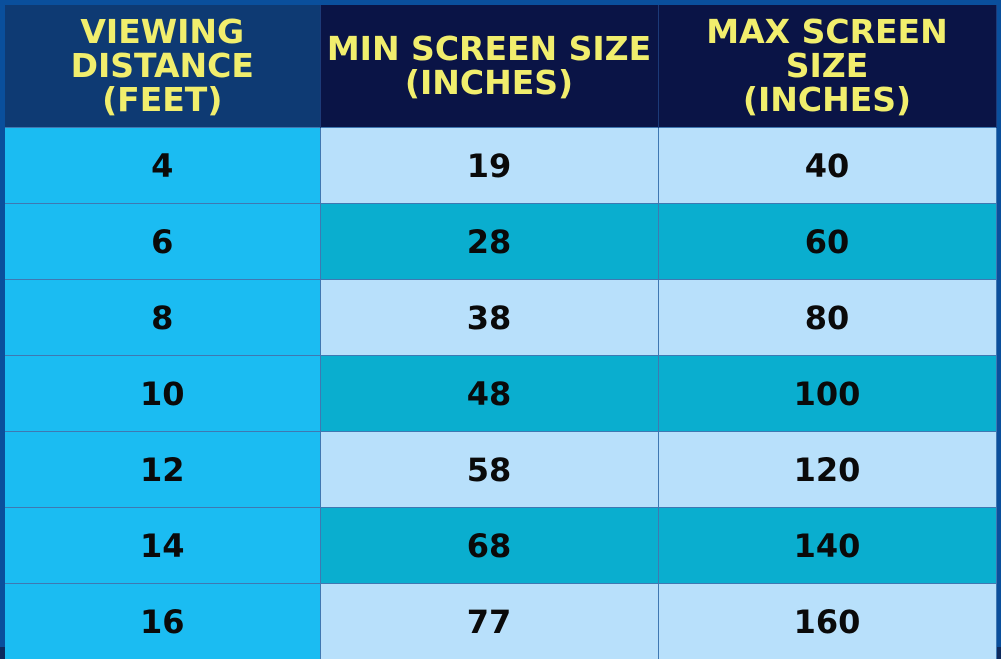  I want to click on cell-min-screen-size: 68, so click(489, 546).